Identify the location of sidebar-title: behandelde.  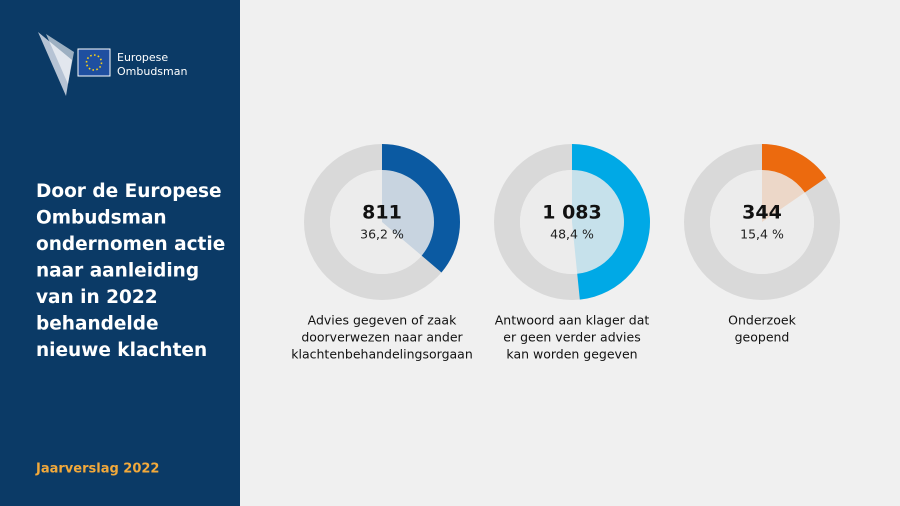
(97, 324).